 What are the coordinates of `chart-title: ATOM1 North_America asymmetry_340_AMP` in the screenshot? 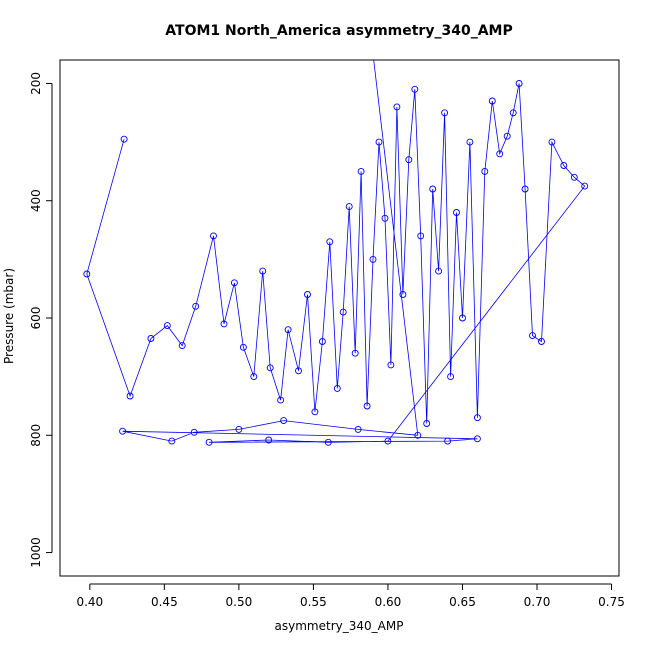 It's located at (338, 31).